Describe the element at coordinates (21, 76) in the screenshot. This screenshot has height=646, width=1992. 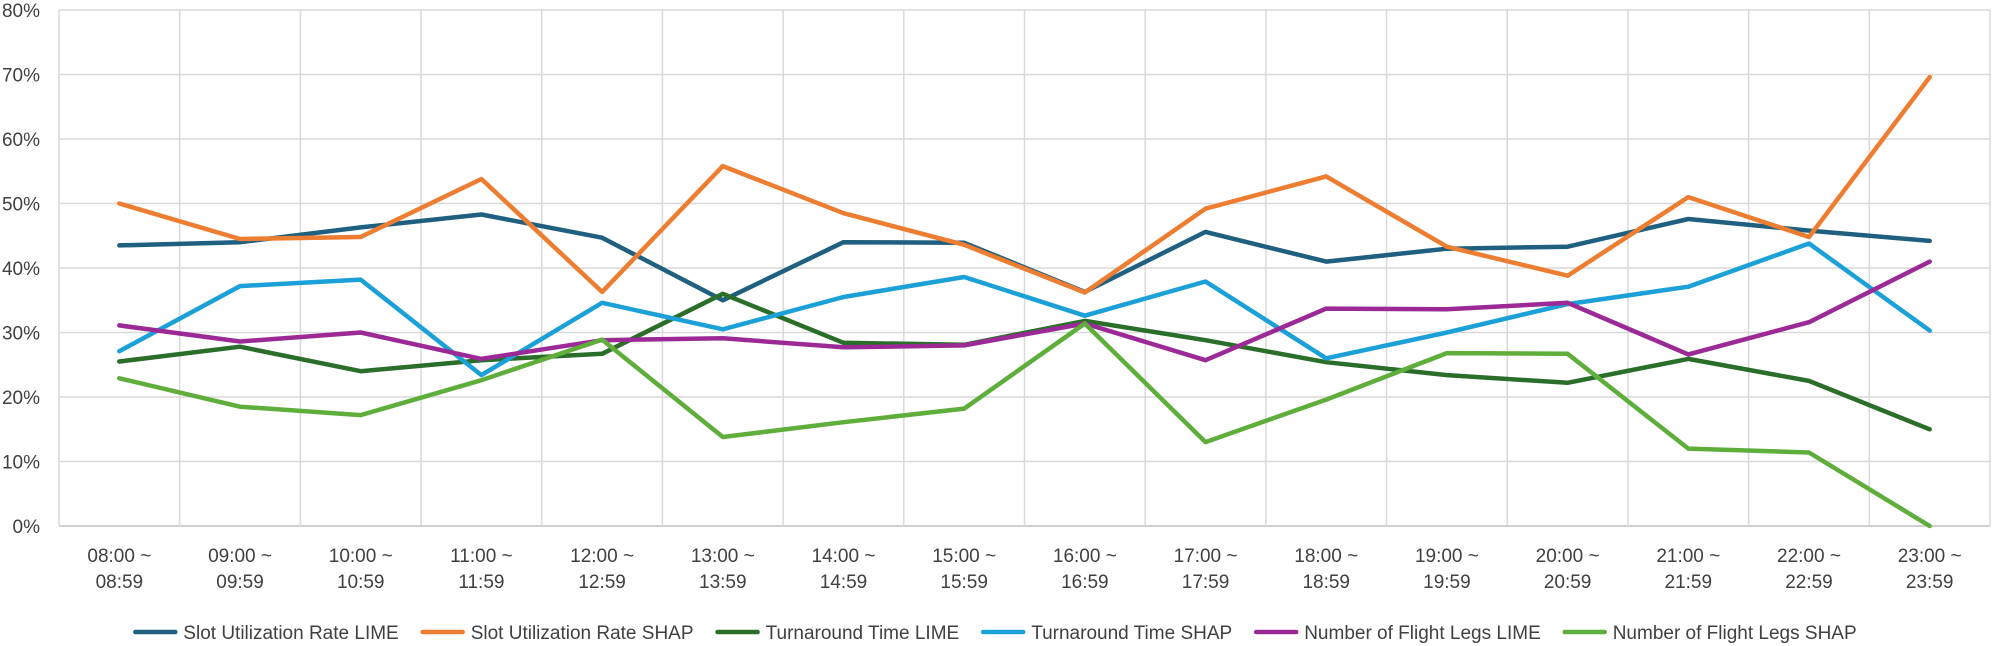
I see `y-tick-label: 70%` at that location.